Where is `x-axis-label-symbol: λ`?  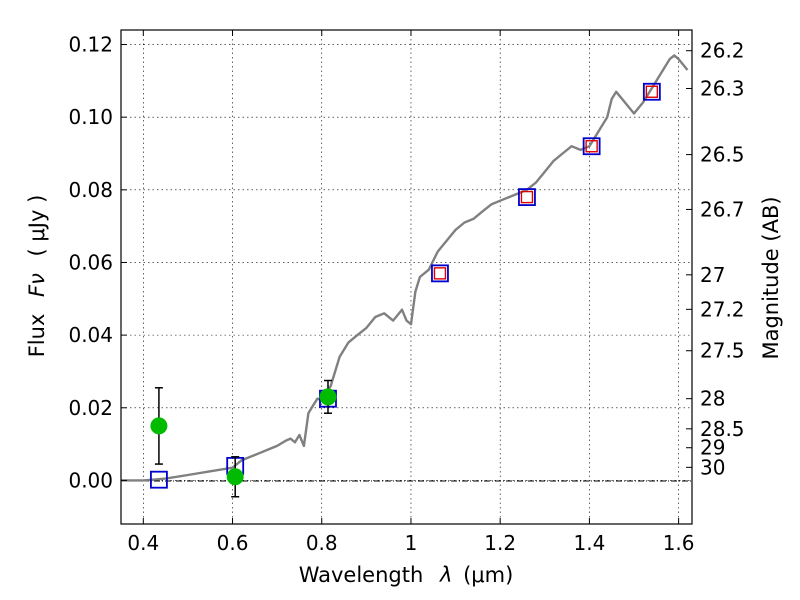 x-axis-label-symbol: λ is located at coordinates (445, 575).